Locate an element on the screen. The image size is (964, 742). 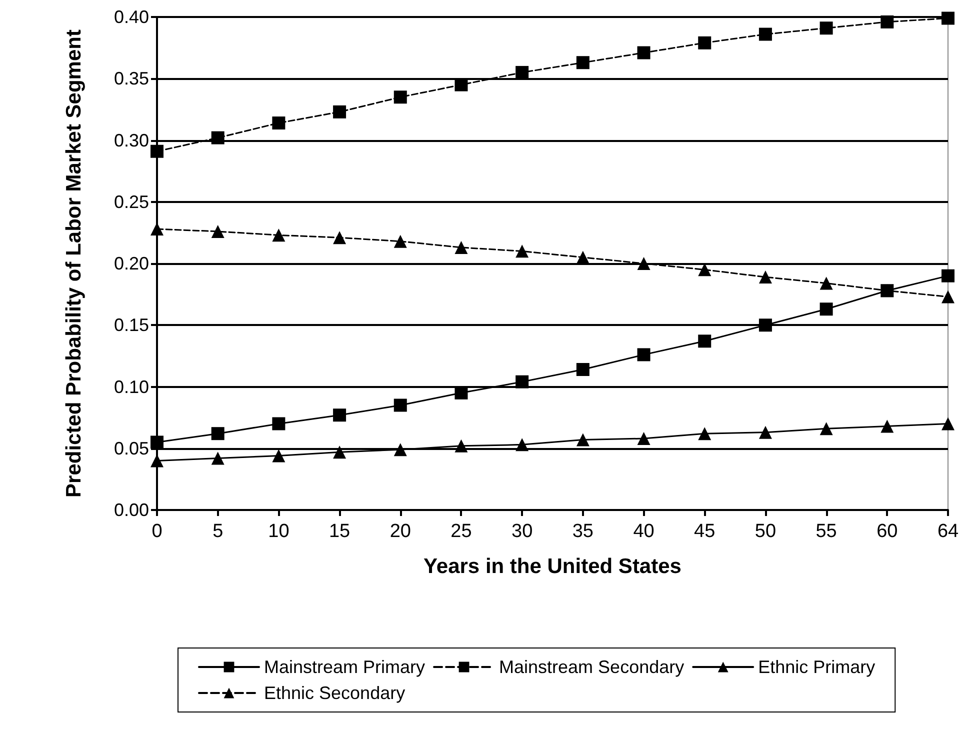
x-tick-label: 25 is located at coordinates (461, 531).